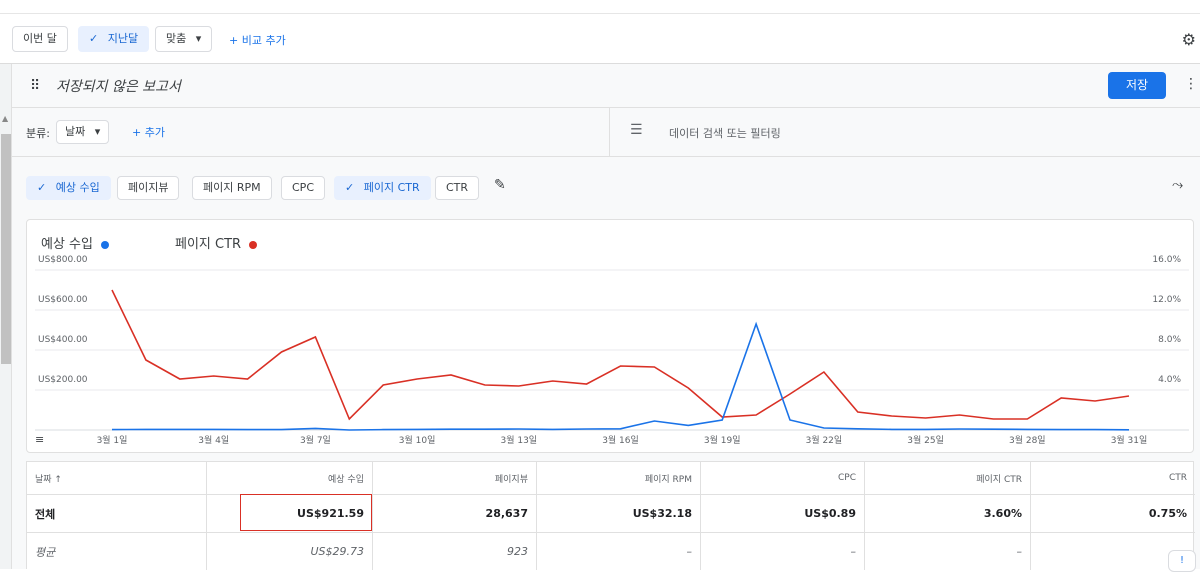 The image size is (1200, 572). I want to click on filter-icon: ☰, so click(636, 130).